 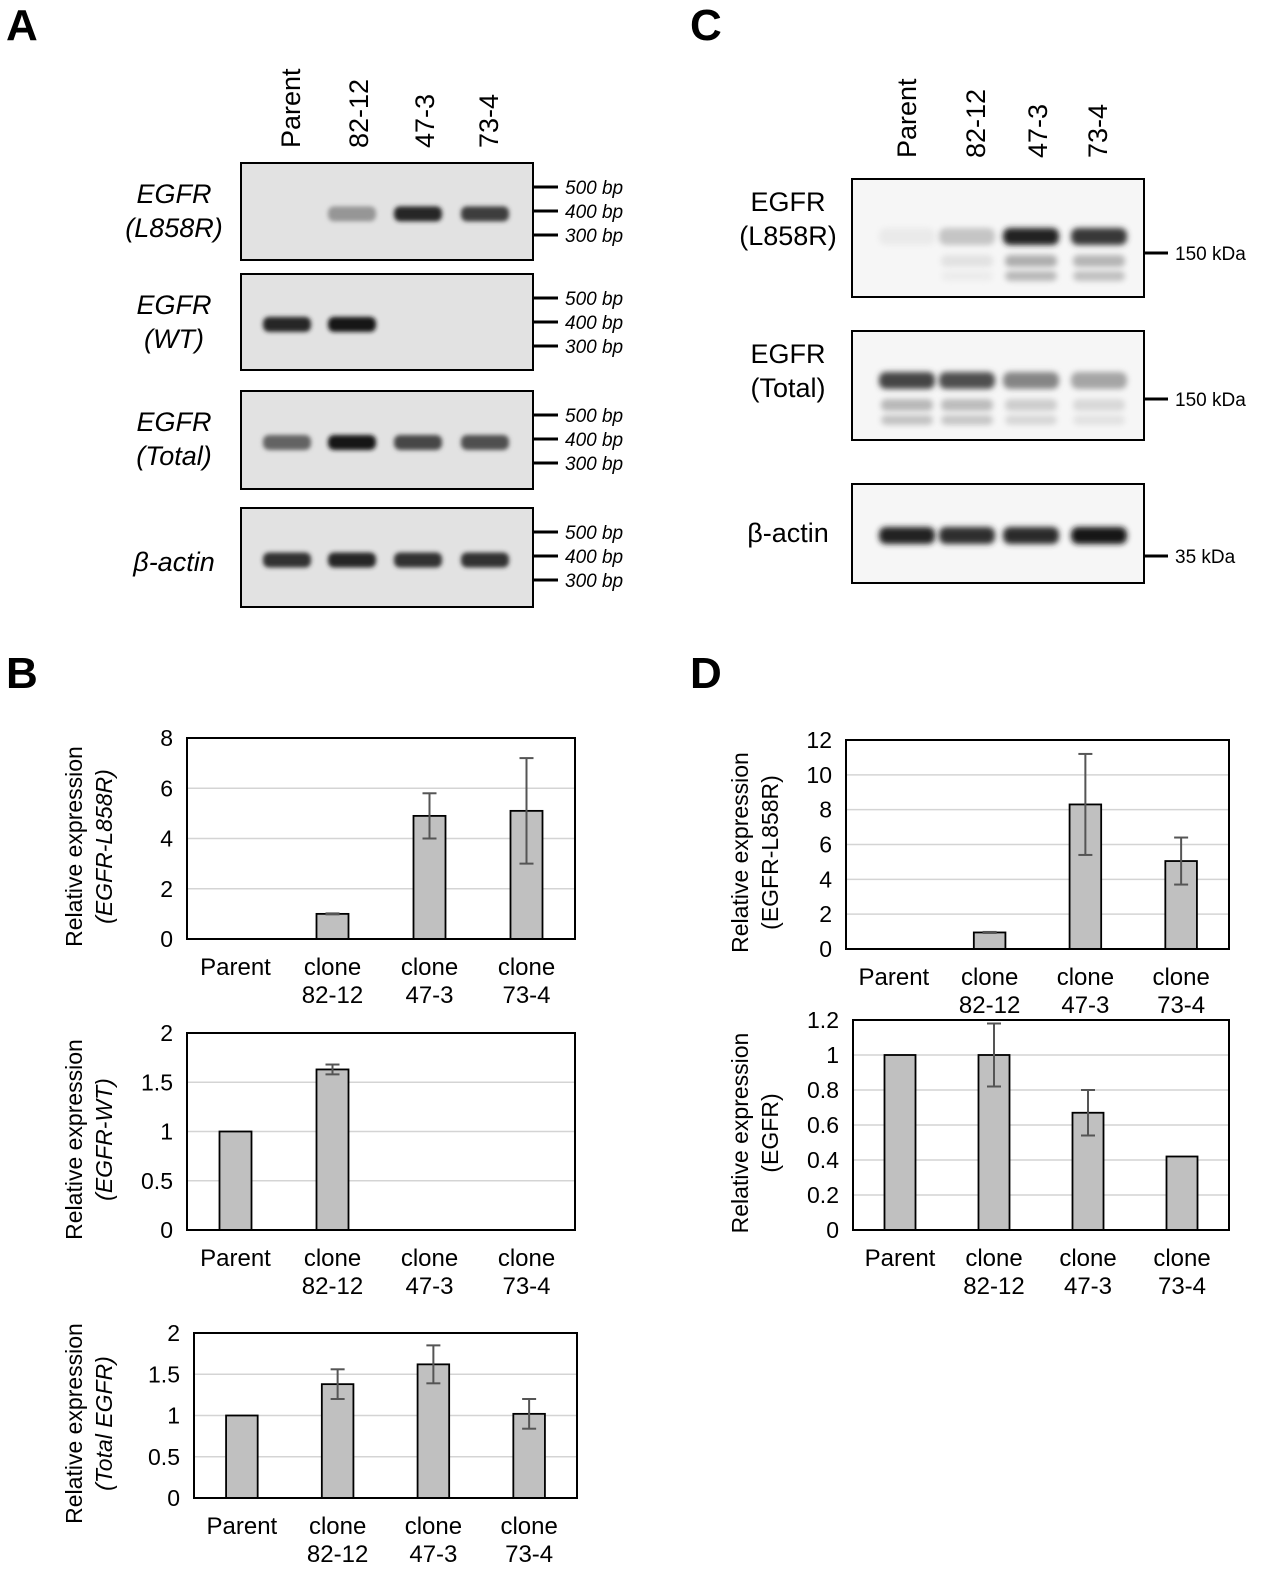 I want to click on y-axis-label: (EGFR), so click(x=770, y=1132).